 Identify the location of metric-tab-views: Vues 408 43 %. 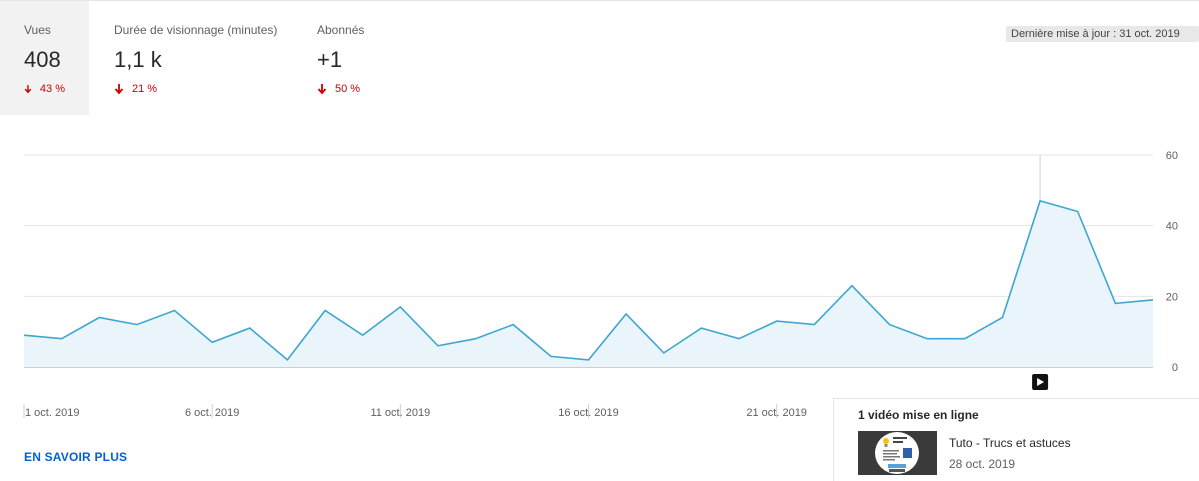
(44, 58).